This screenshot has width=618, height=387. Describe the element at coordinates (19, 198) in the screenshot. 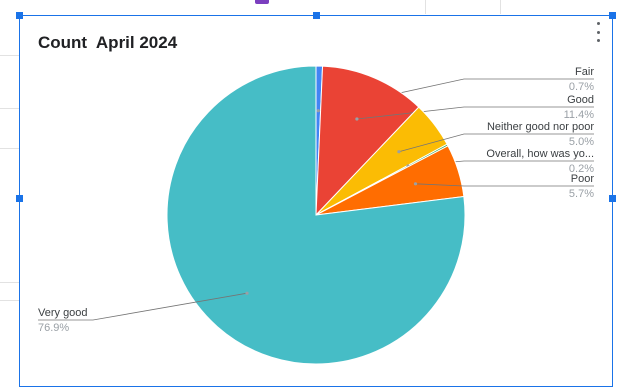

I see `resize-handle-left` at that location.